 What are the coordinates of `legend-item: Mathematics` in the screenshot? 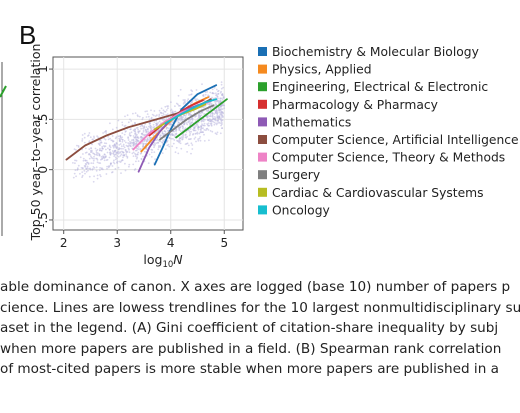 It's located at (304, 122).